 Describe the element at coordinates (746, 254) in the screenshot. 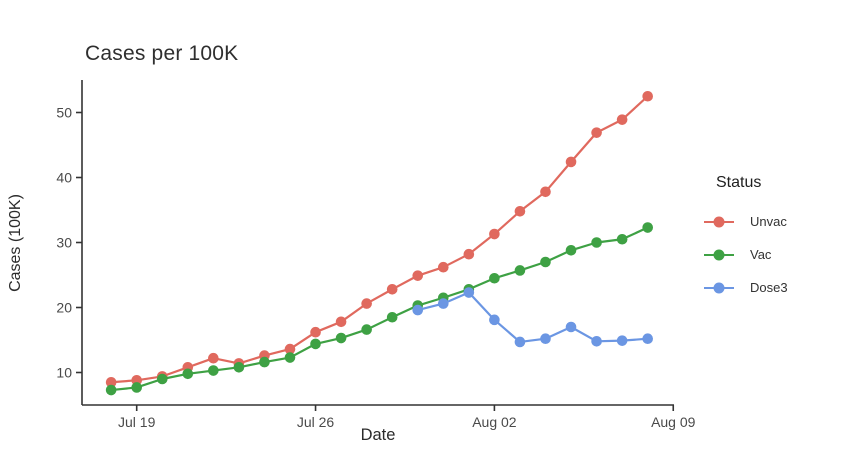

I see `legend-entry-vac: Vac` at that location.